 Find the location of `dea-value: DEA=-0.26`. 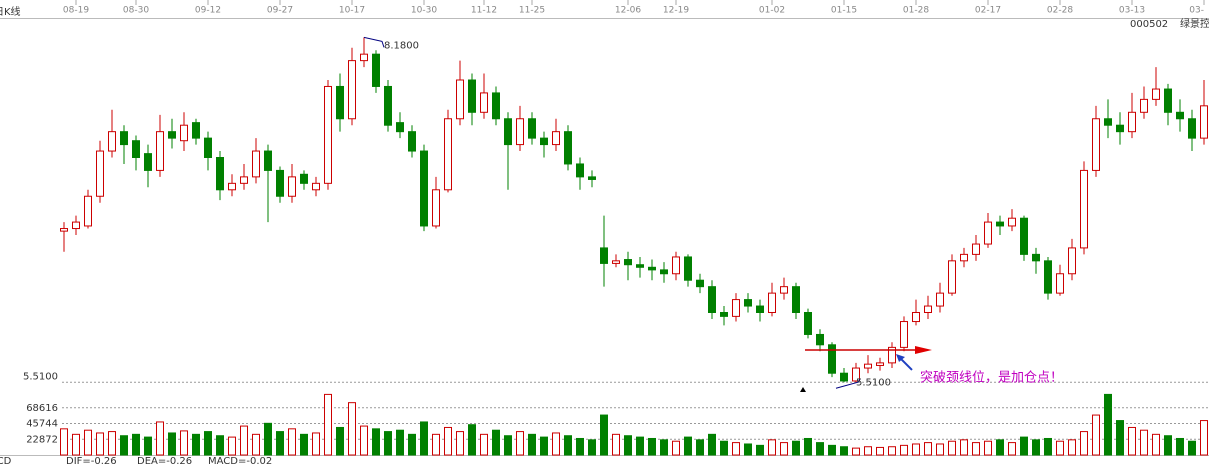

dea-value: DEA=-0.26 is located at coordinates (164, 461).